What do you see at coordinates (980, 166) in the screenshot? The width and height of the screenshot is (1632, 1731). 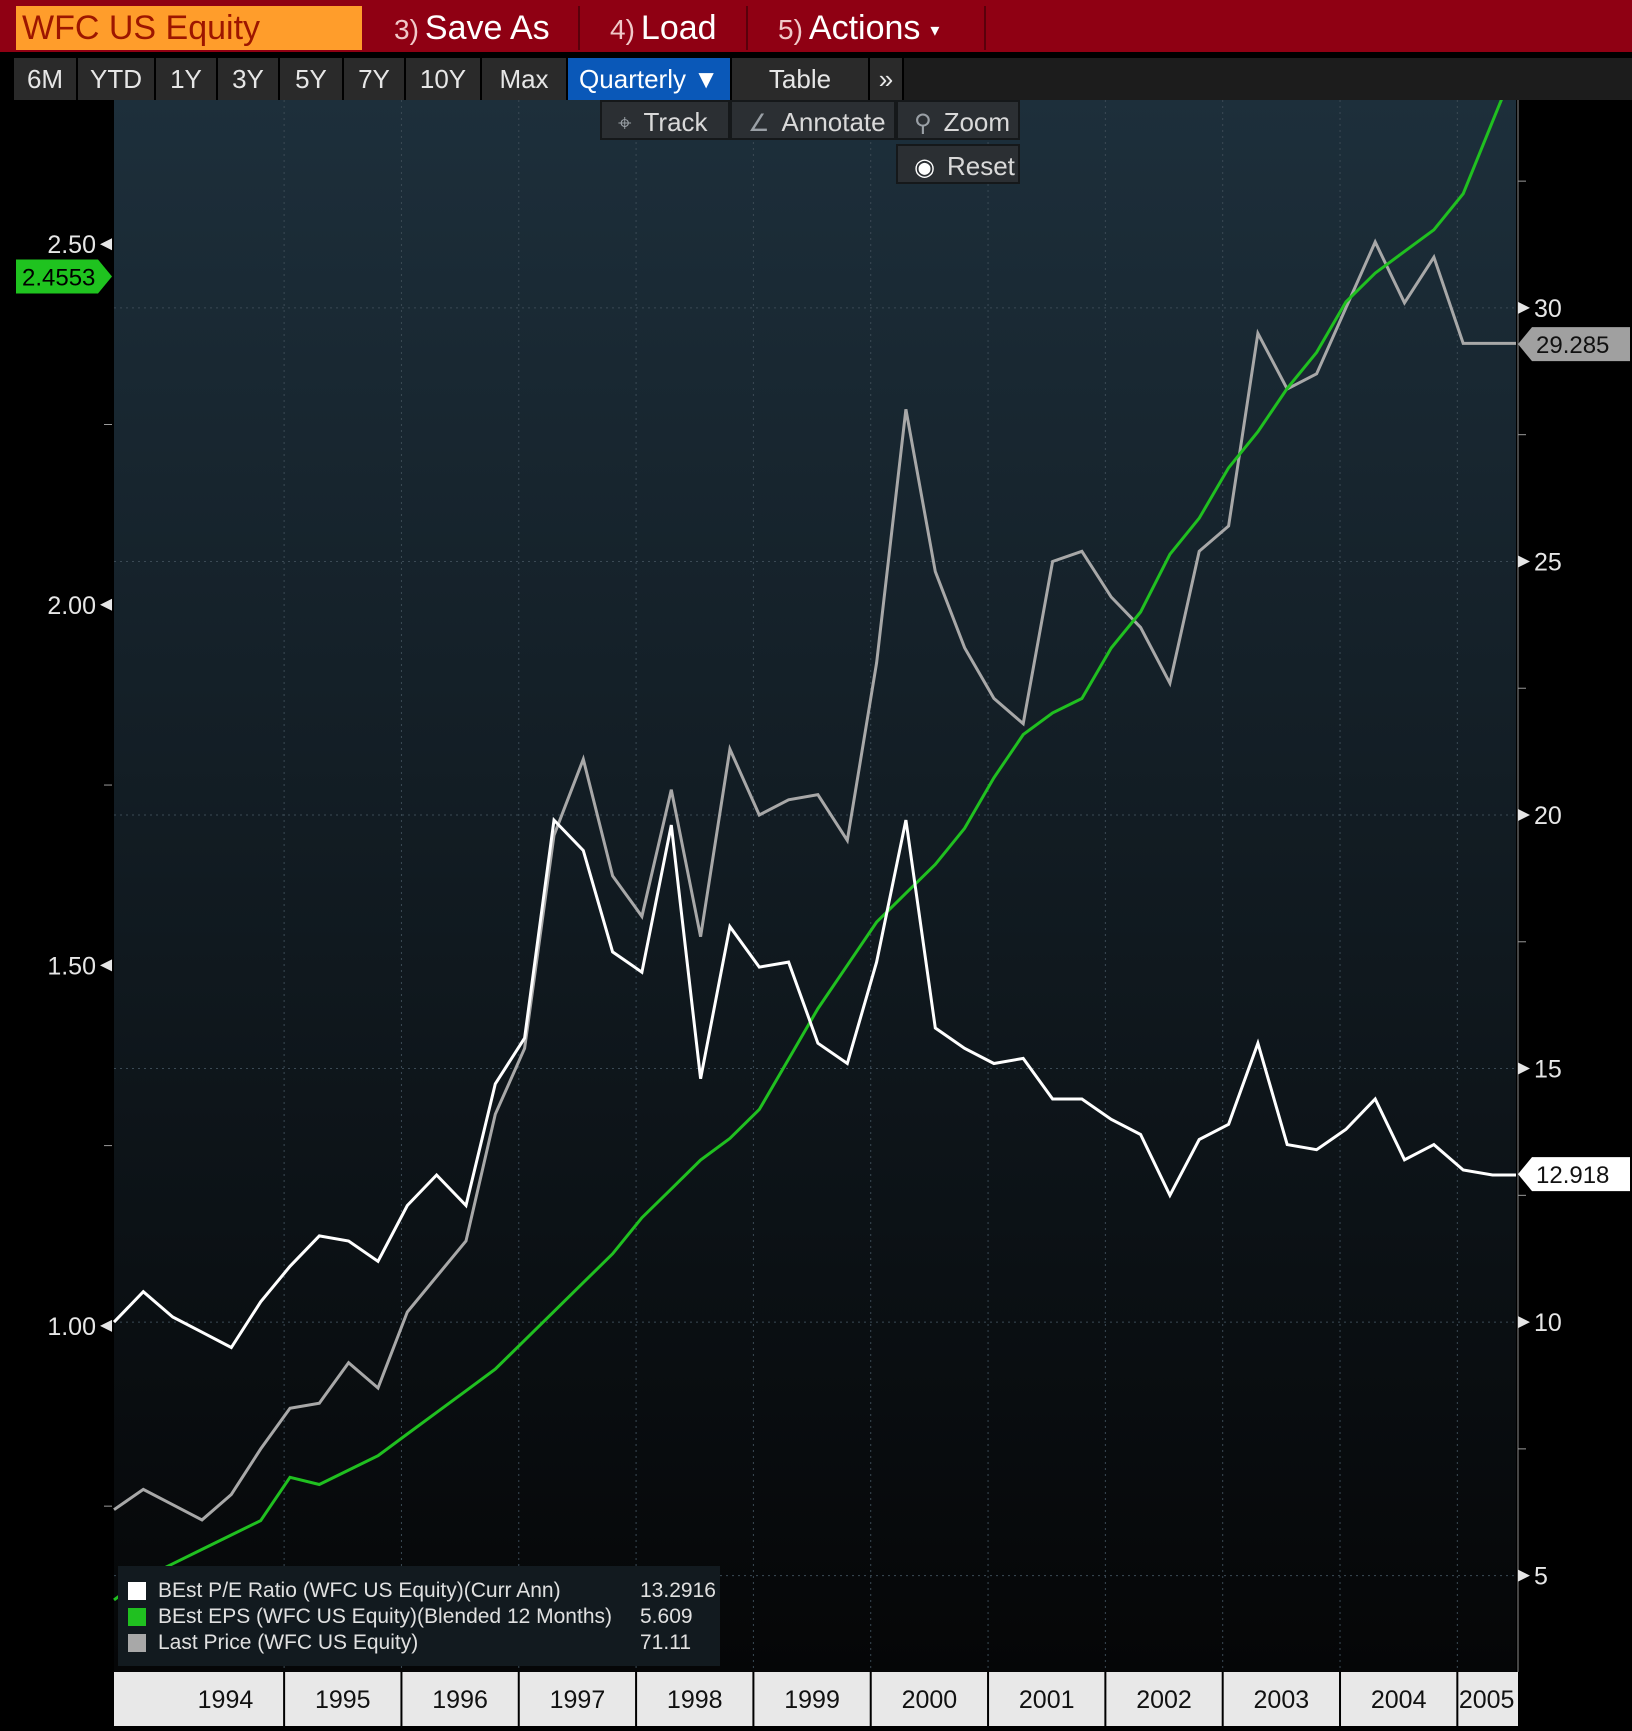 I see `reset-label: Reset` at bounding box center [980, 166].